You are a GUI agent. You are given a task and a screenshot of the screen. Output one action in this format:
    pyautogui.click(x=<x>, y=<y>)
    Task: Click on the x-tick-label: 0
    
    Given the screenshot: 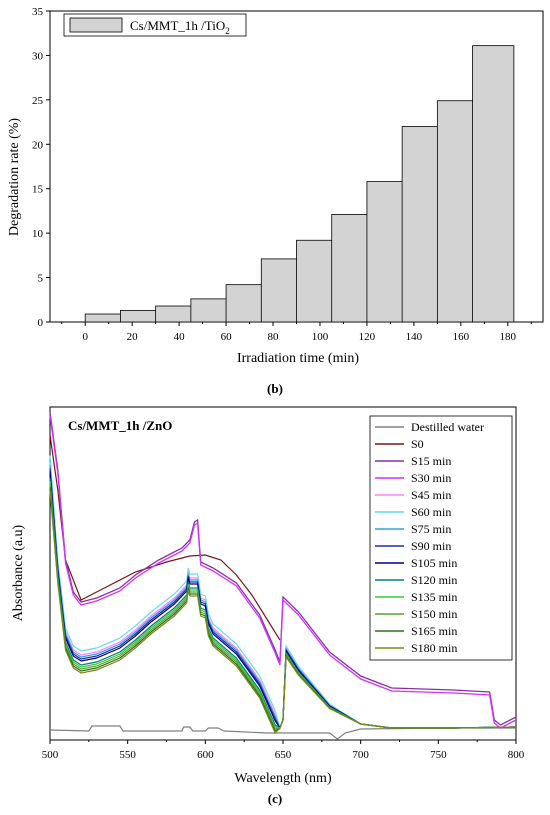 What is the action you would take?
    pyautogui.click(x=85, y=337)
    